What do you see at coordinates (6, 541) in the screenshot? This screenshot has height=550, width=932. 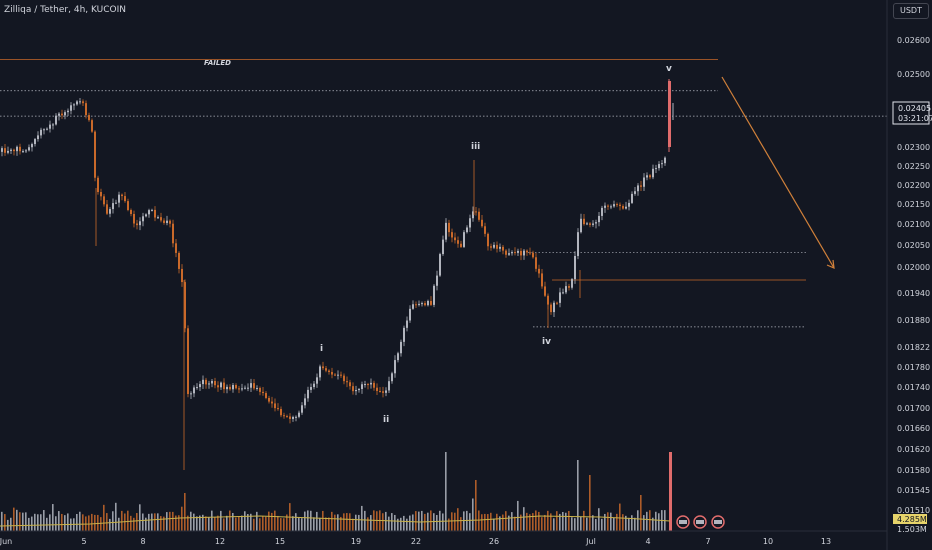 I see `time-tick-label: Jun` at bounding box center [6, 541].